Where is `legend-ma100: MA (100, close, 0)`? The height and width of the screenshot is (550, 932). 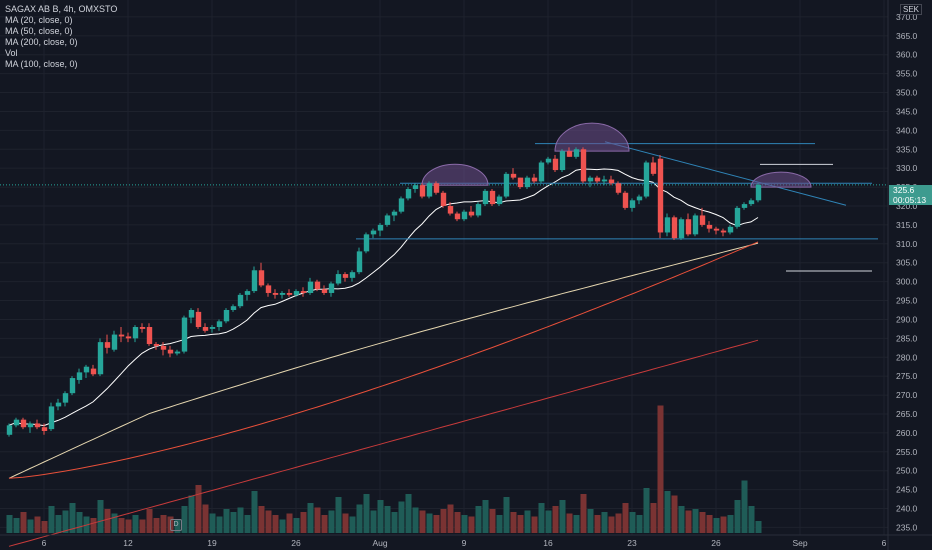 legend-ma100: MA (100, close, 0) is located at coordinates (41, 64).